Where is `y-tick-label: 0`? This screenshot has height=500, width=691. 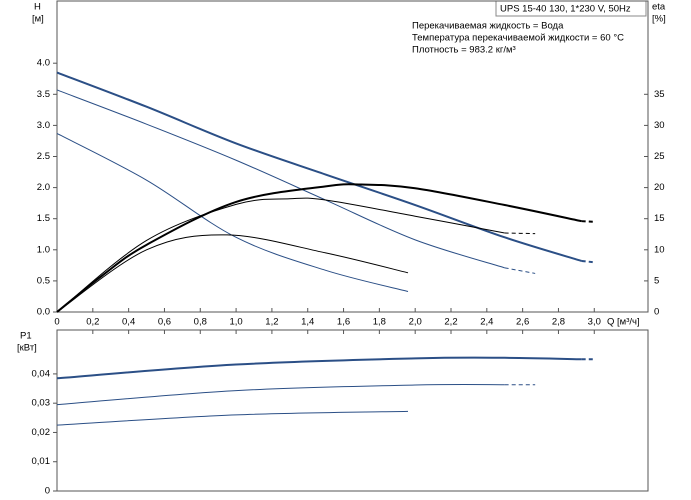
y-tick-label: 0 is located at coordinates (47, 491).